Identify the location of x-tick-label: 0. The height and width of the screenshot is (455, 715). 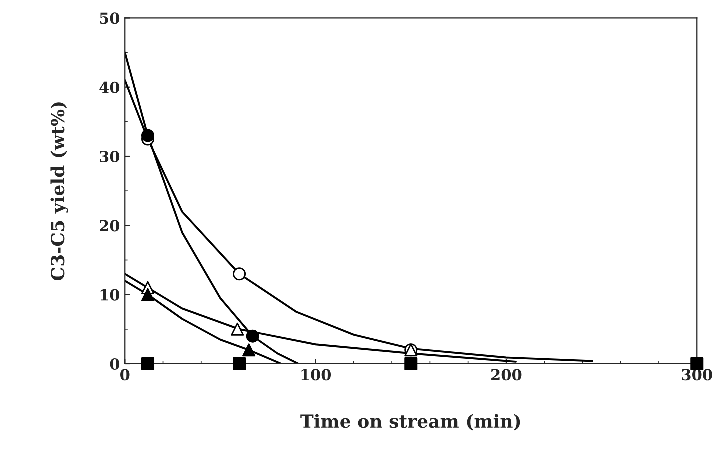
(125, 375).